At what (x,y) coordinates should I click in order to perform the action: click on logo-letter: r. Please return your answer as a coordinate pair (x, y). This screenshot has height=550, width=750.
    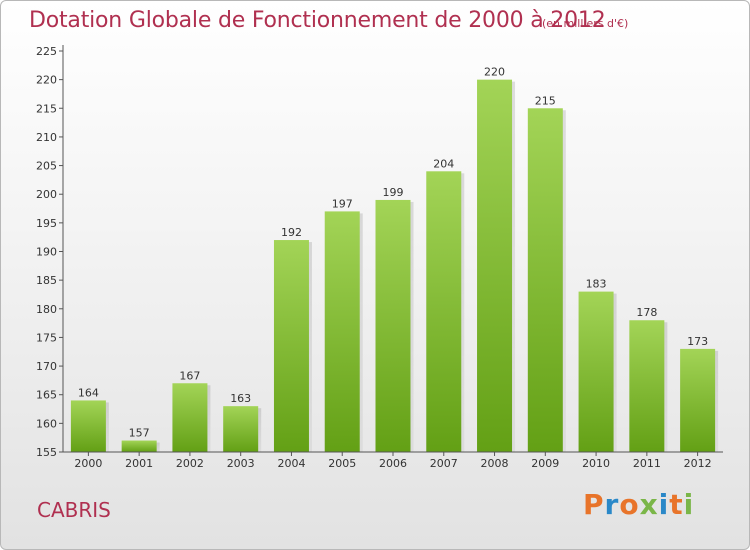
    Looking at the image, I should click on (612, 504).